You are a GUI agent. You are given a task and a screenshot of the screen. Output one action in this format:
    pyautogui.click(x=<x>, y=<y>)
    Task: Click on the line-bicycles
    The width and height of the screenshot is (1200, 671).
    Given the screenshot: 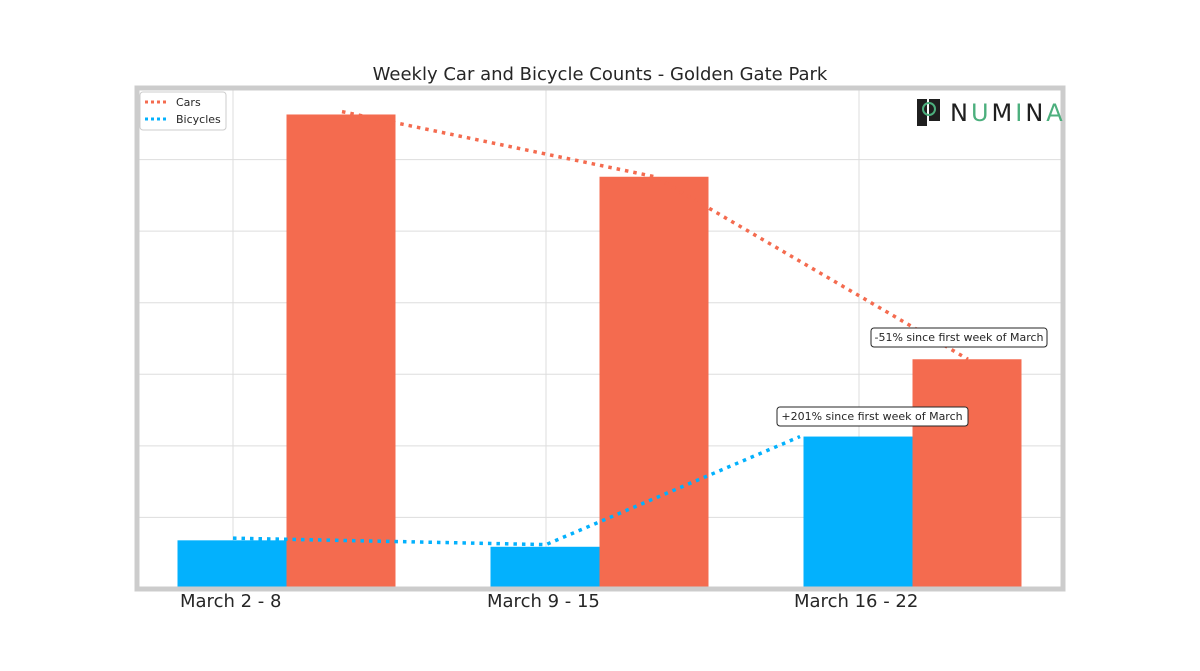 What is the action you would take?
    pyautogui.click(x=516, y=490)
    